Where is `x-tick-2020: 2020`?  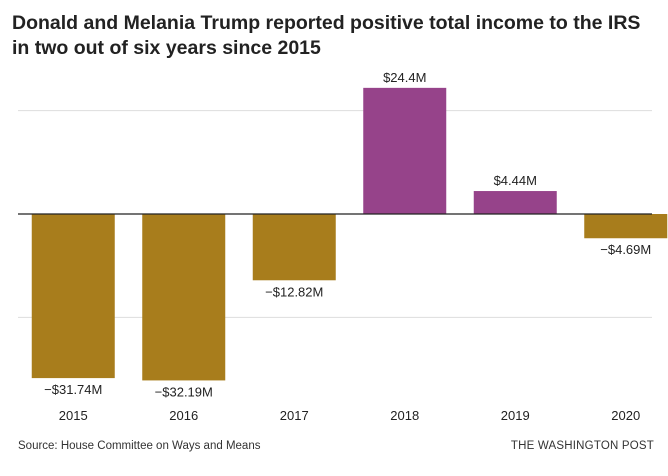 x-tick-2020: 2020 is located at coordinates (625, 415).